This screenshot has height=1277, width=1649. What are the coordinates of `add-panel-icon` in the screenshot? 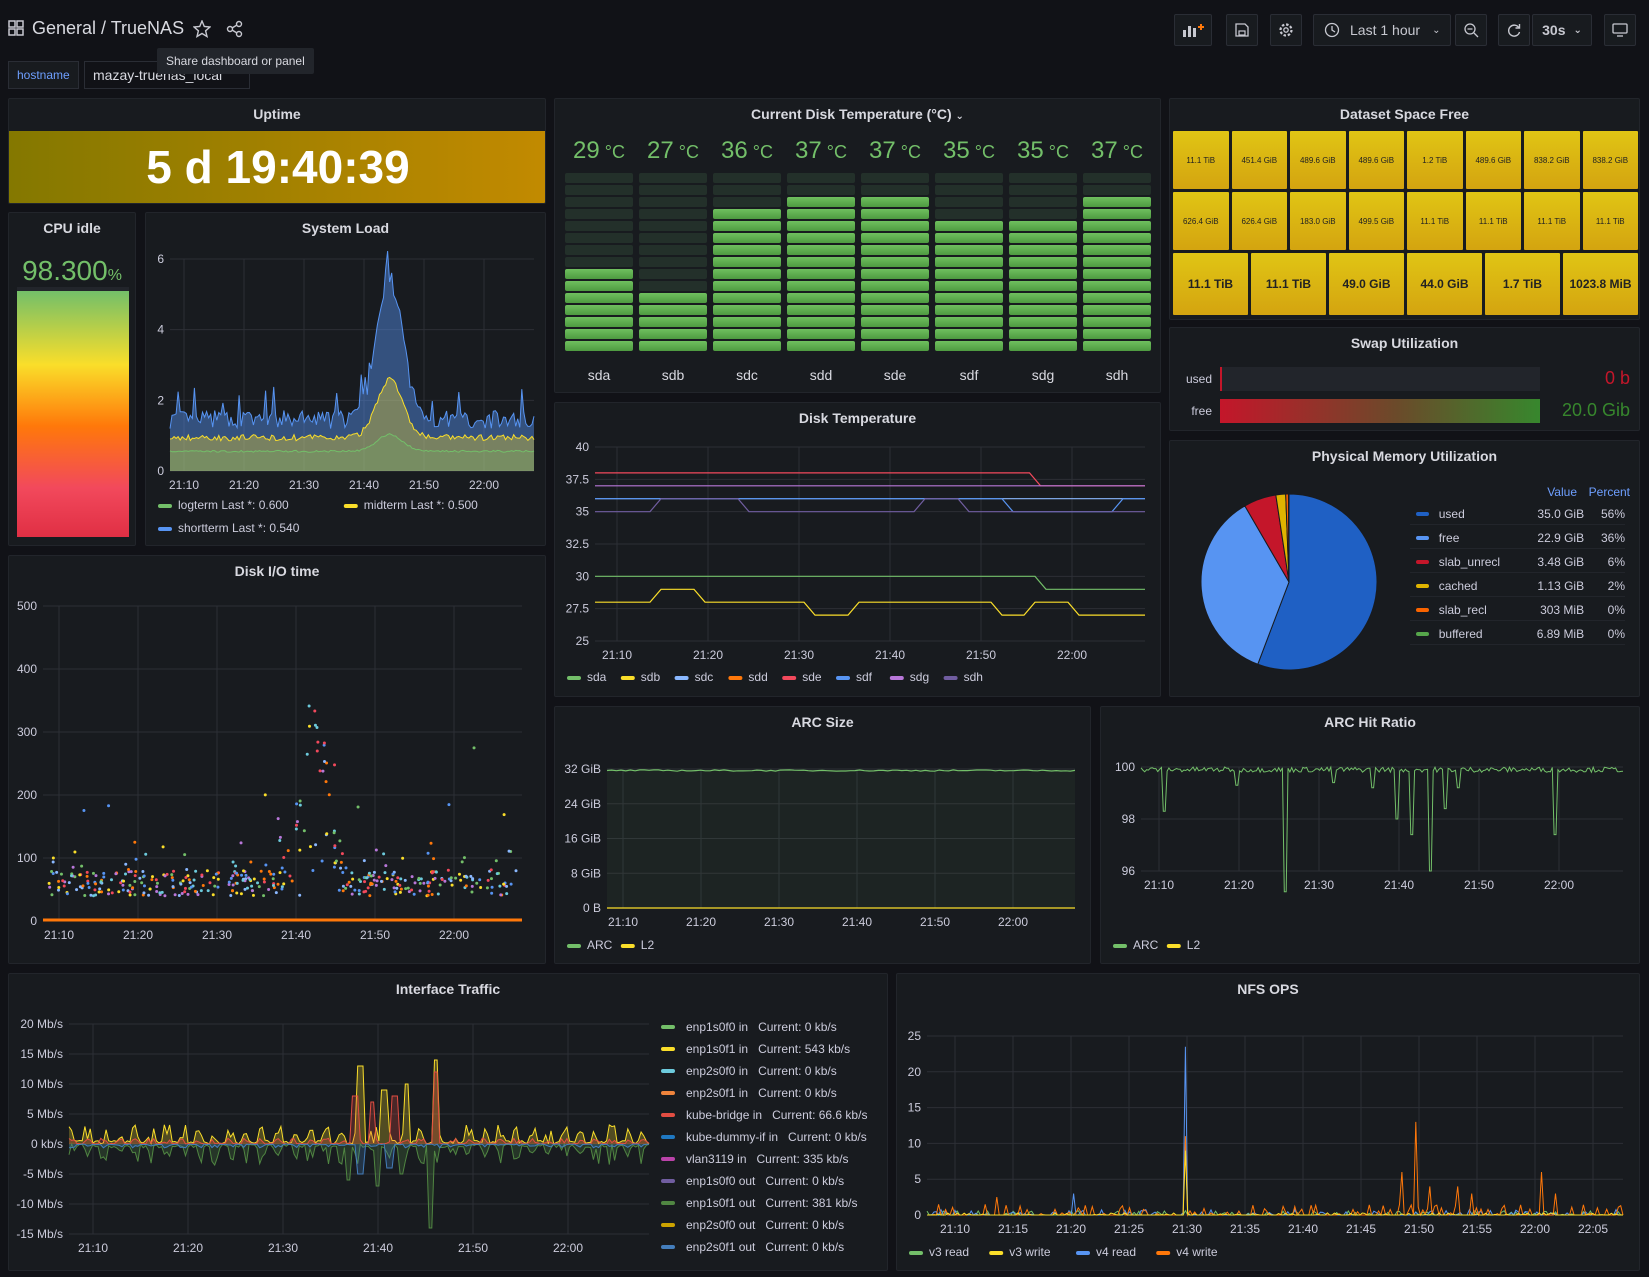 It's located at (1193, 30).